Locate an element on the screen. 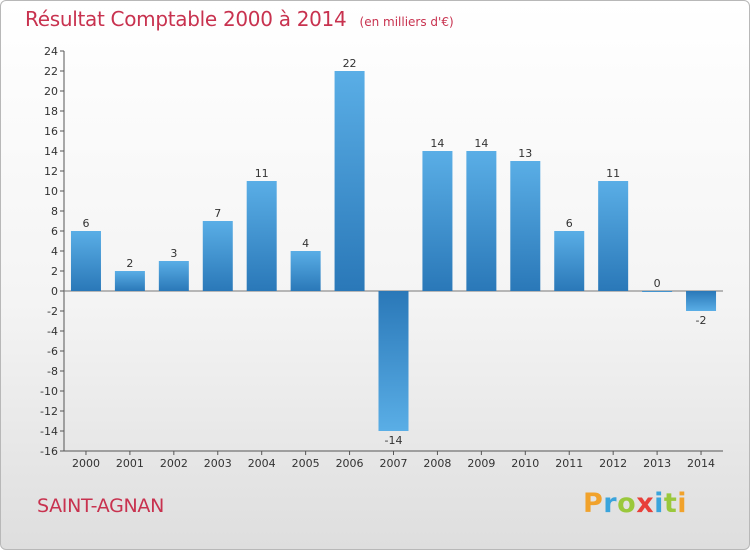 This screenshot has width=750, height=550. y-tick-label: 18 is located at coordinates (51, 111).